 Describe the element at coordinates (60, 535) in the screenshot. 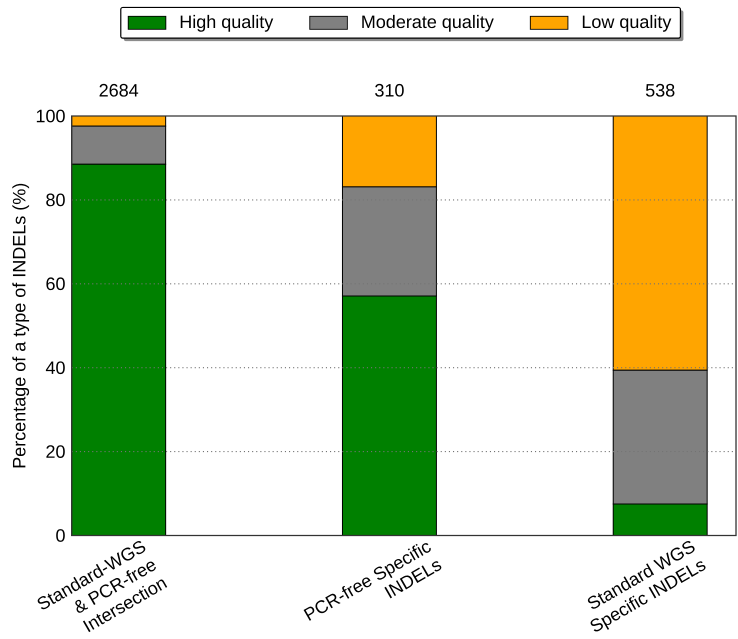

I see `y-tick-label: 0` at that location.